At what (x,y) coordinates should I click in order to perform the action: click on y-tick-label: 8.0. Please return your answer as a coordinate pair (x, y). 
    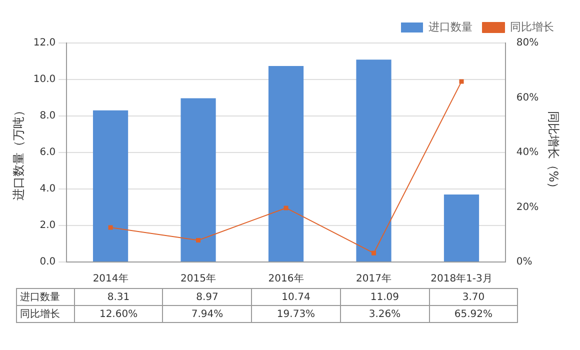
    Looking at the image, I should click on (48, 116).